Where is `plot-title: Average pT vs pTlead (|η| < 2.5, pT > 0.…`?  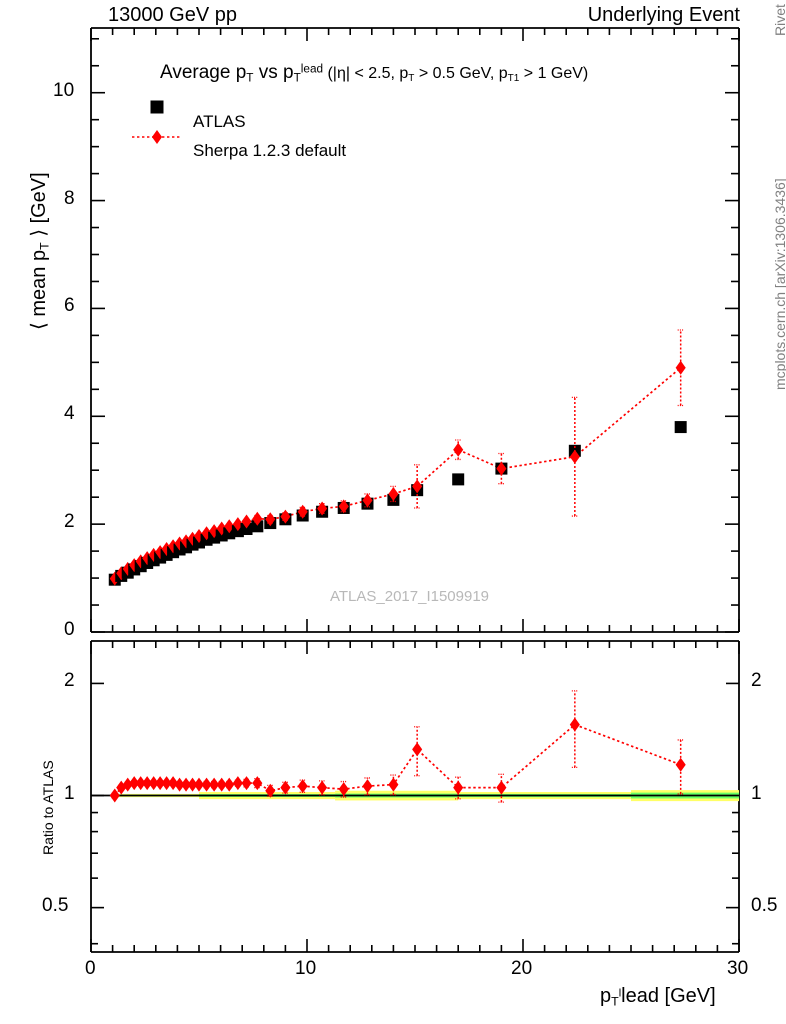
plot-title: Average pT vs pTlead (|η| < 2.5, pT > 0.… is located at coordinates (374, 73).